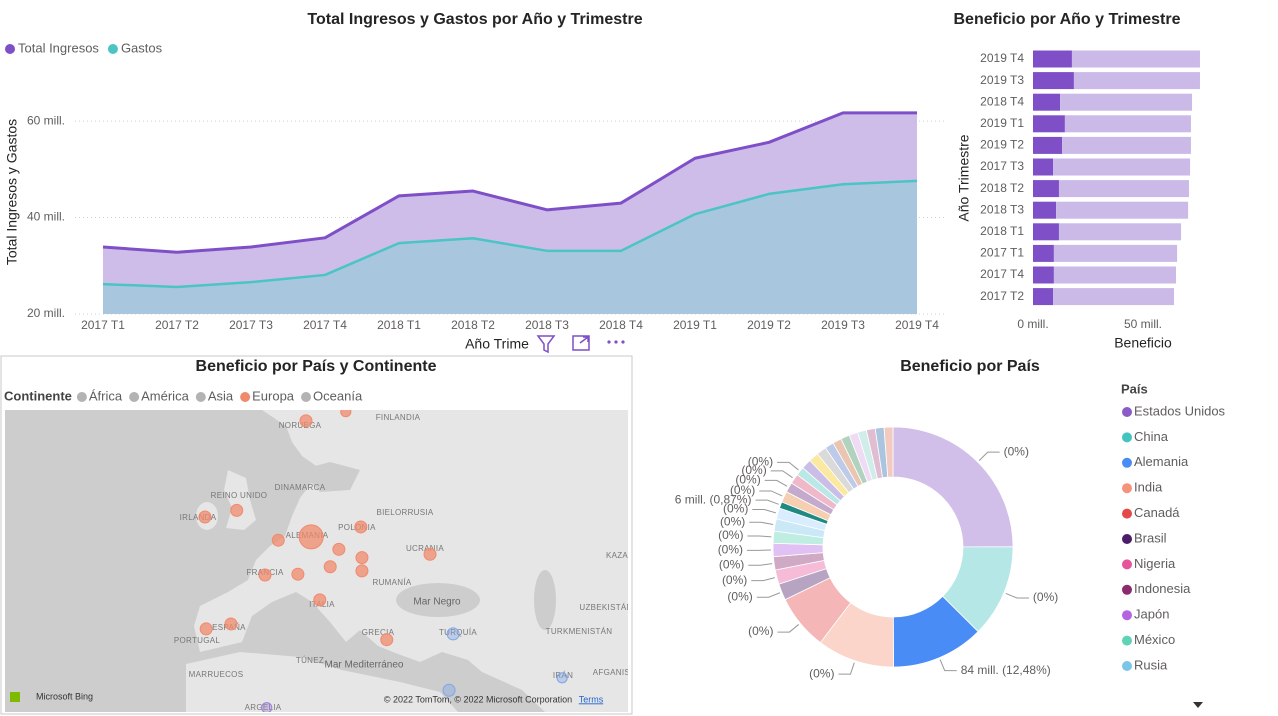  Describe the element at coordinates (605, 607) in the screenshot. I see `place-label: UZBEKISTÁN` at that location.